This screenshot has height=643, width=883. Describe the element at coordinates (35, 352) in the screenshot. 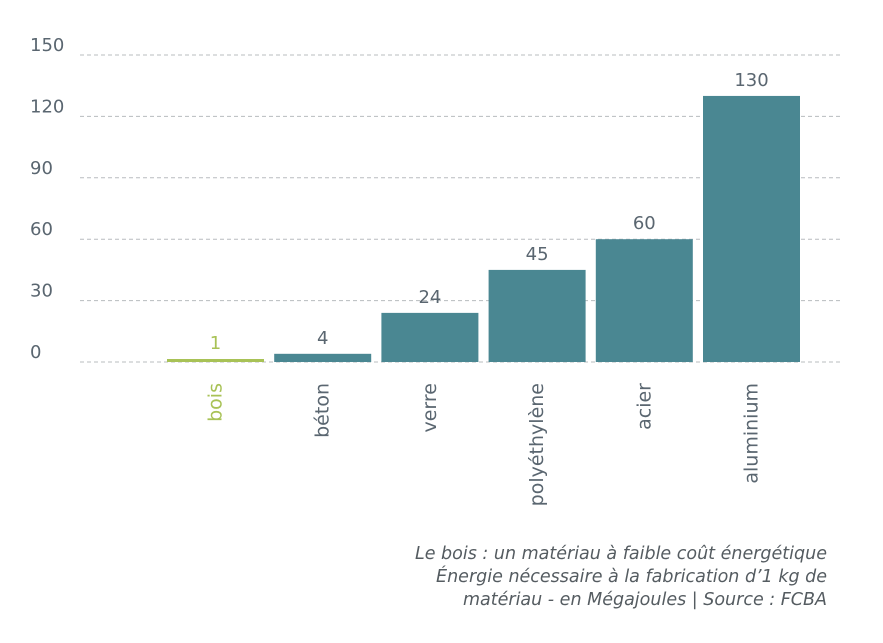

I see `y-tick-label: 0` at that location.